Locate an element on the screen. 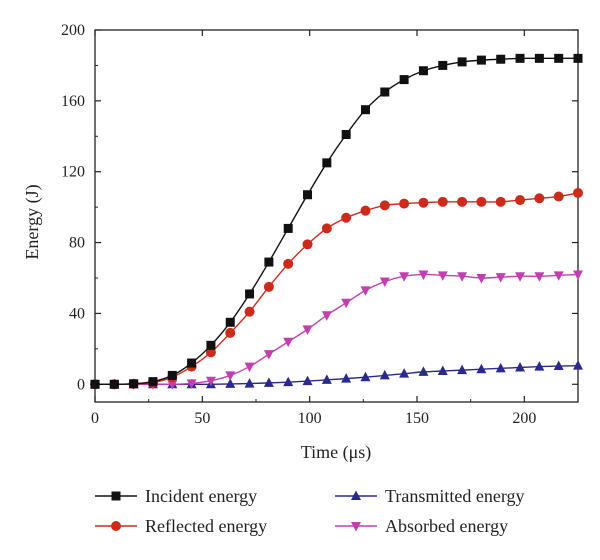 Image resolution: width=600 pixels, height=560 pixels. x-tick-label-1: 50 is located at coordinates (202, 418).